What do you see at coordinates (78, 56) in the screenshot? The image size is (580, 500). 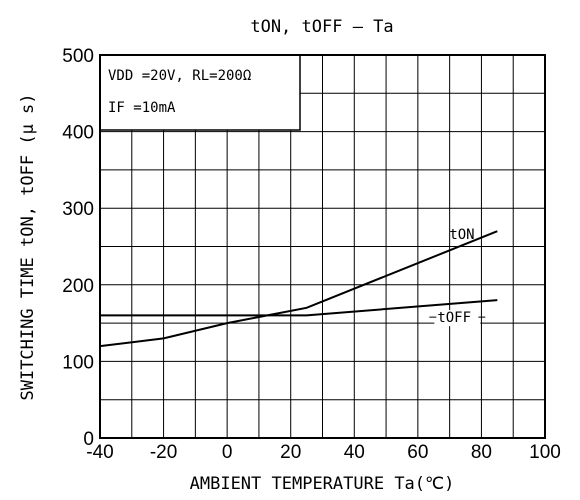 I see `y-tick-label: 500` at bounding box center [78, 56].